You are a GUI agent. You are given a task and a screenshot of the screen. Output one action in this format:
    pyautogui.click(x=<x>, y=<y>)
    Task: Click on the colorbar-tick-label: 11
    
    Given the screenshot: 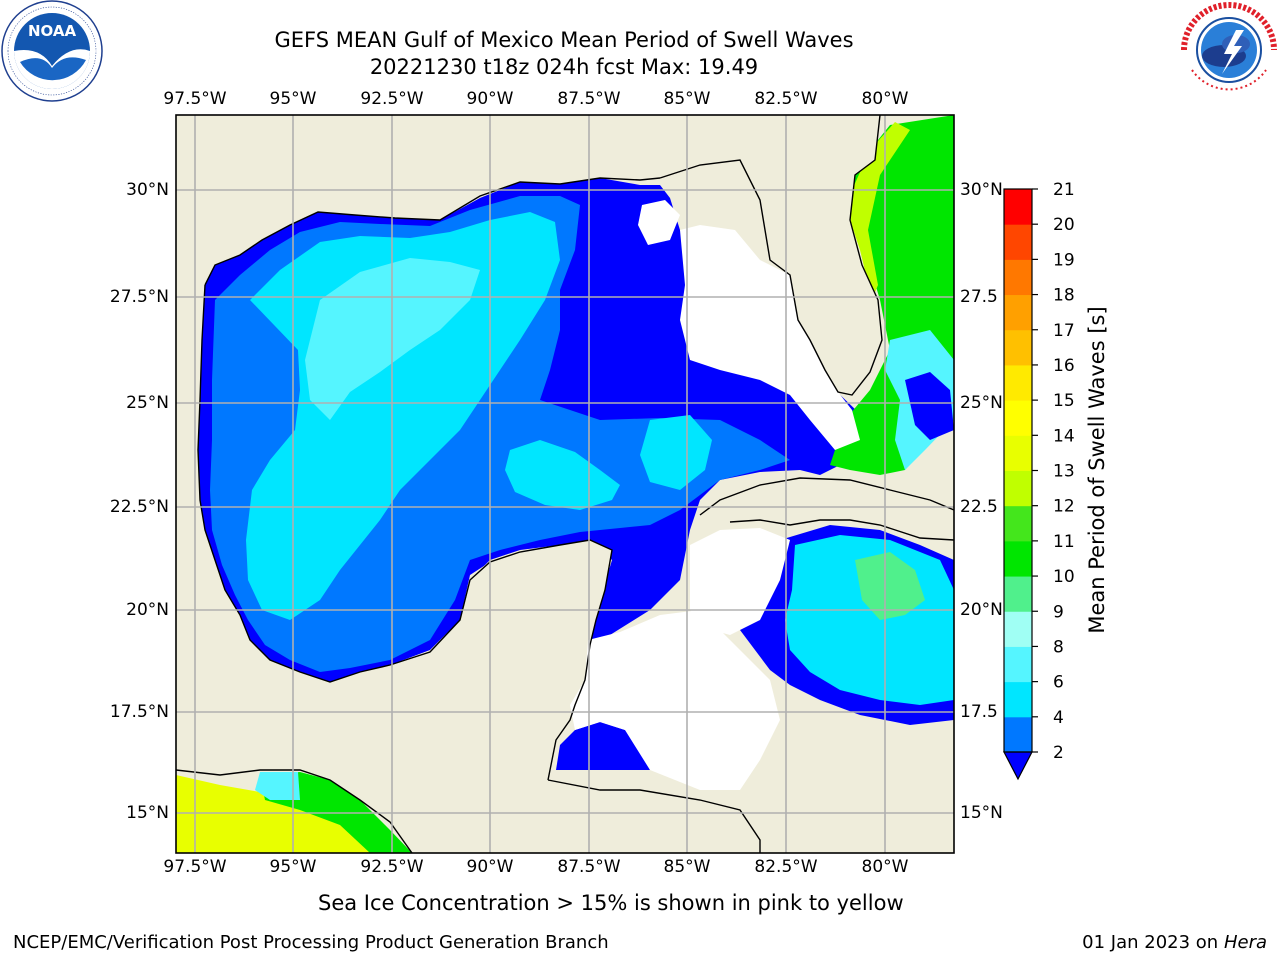 What is the action you would take?
    pyautogui.click(x=1064, y=542)
    